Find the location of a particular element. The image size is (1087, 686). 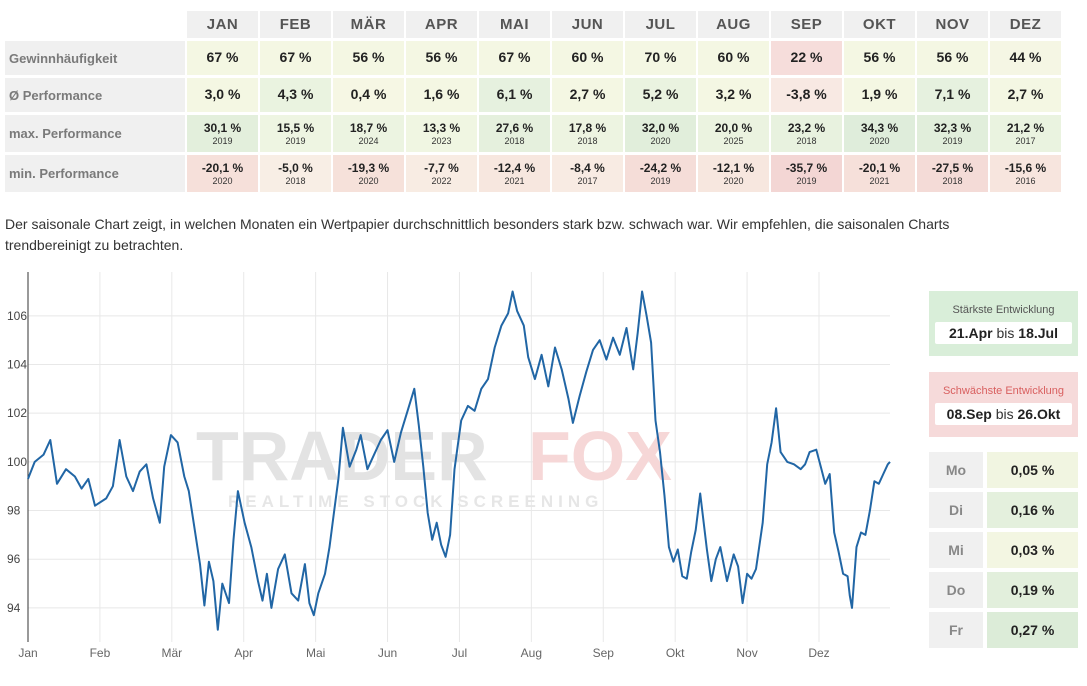

max-performance-cell: 23,2 % 2018 is located at coordinates (805, 135).